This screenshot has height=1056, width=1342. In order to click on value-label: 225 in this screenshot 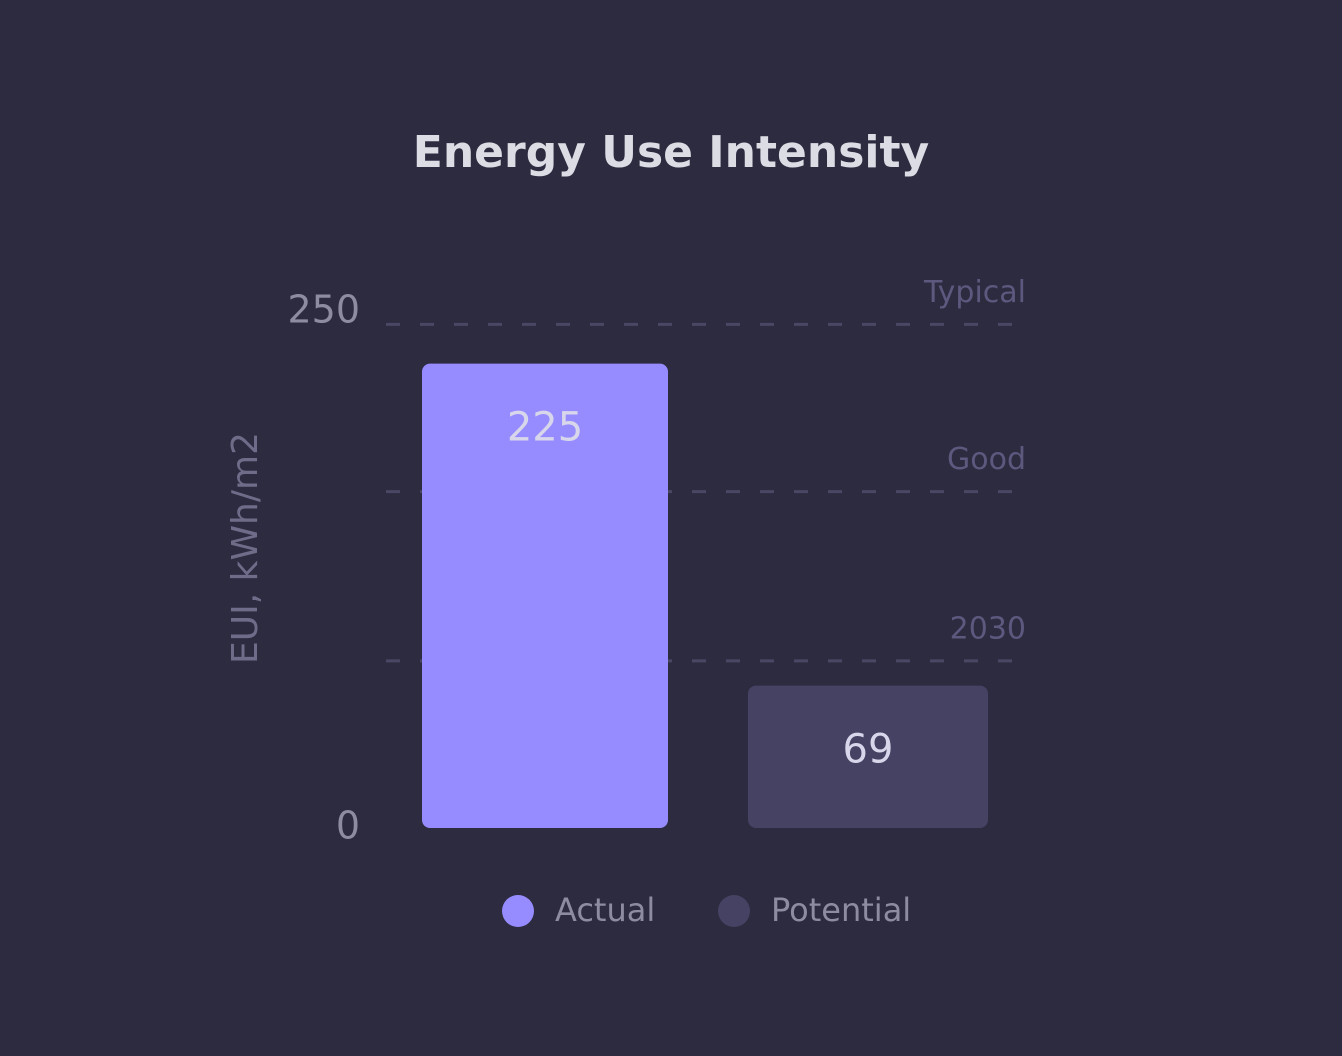, I will do `click(545, 428)`.